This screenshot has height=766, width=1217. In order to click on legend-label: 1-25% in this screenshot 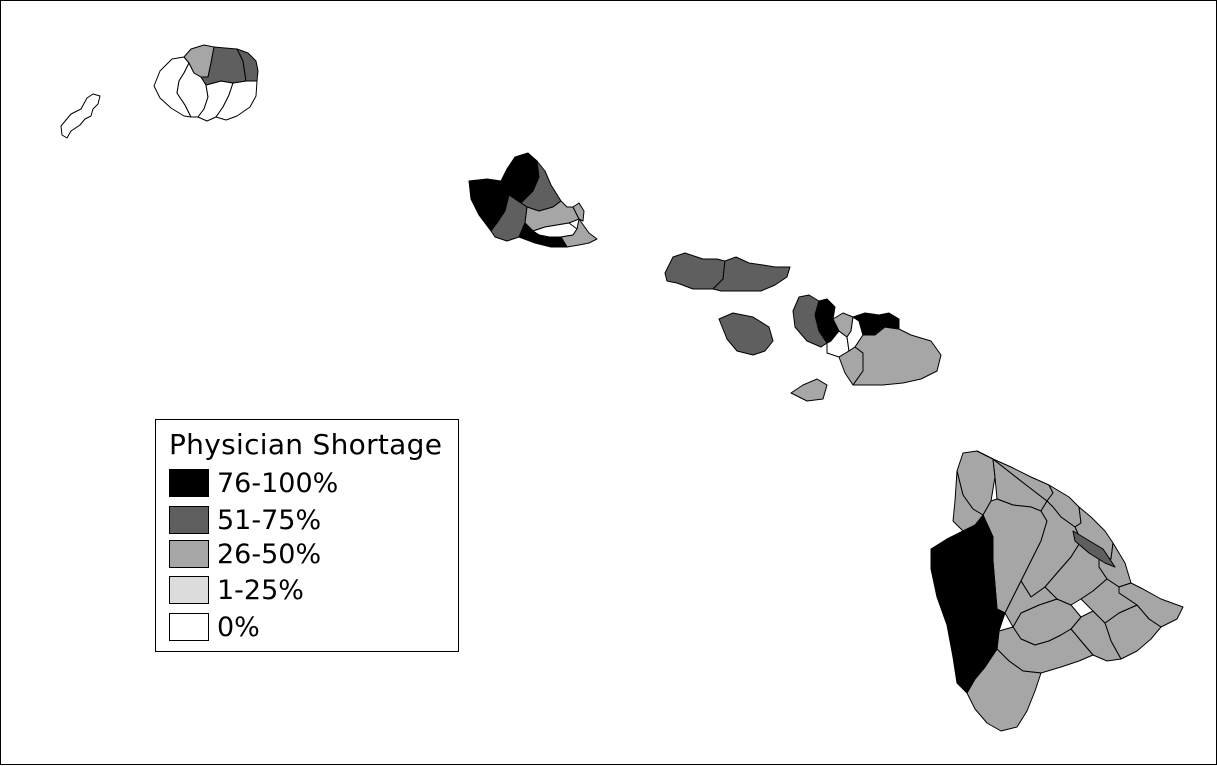, I will do `click(260, 590)`.